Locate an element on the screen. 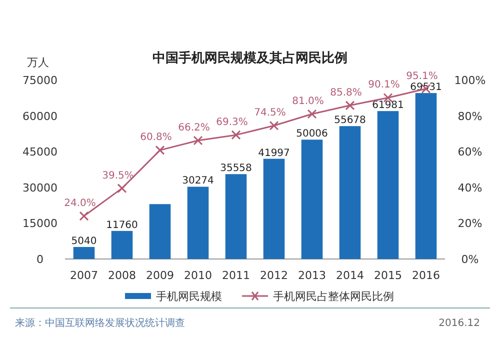 This screenshot has height=362, width=500. y-tick-label: 60000 is located at coordinates (40, 116).